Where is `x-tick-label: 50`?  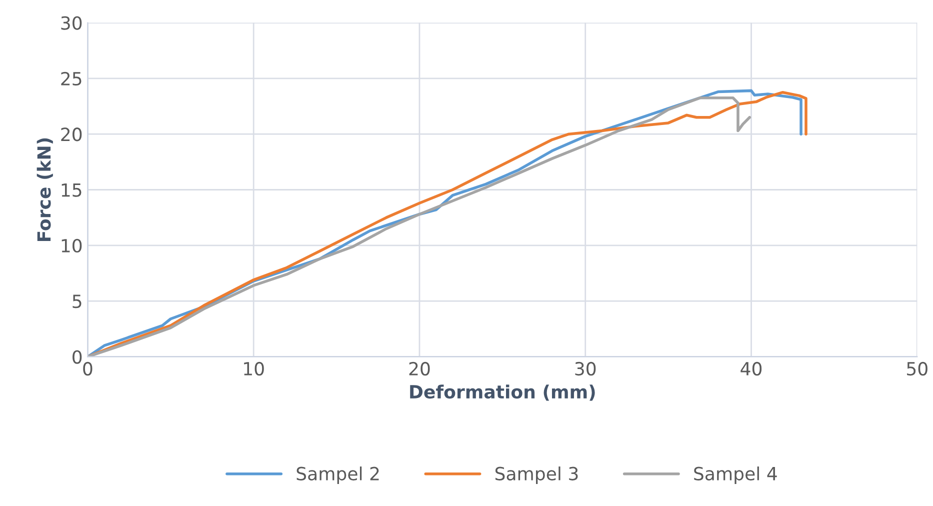
x-tick-label: 50 is located at coordinates (917, 369).